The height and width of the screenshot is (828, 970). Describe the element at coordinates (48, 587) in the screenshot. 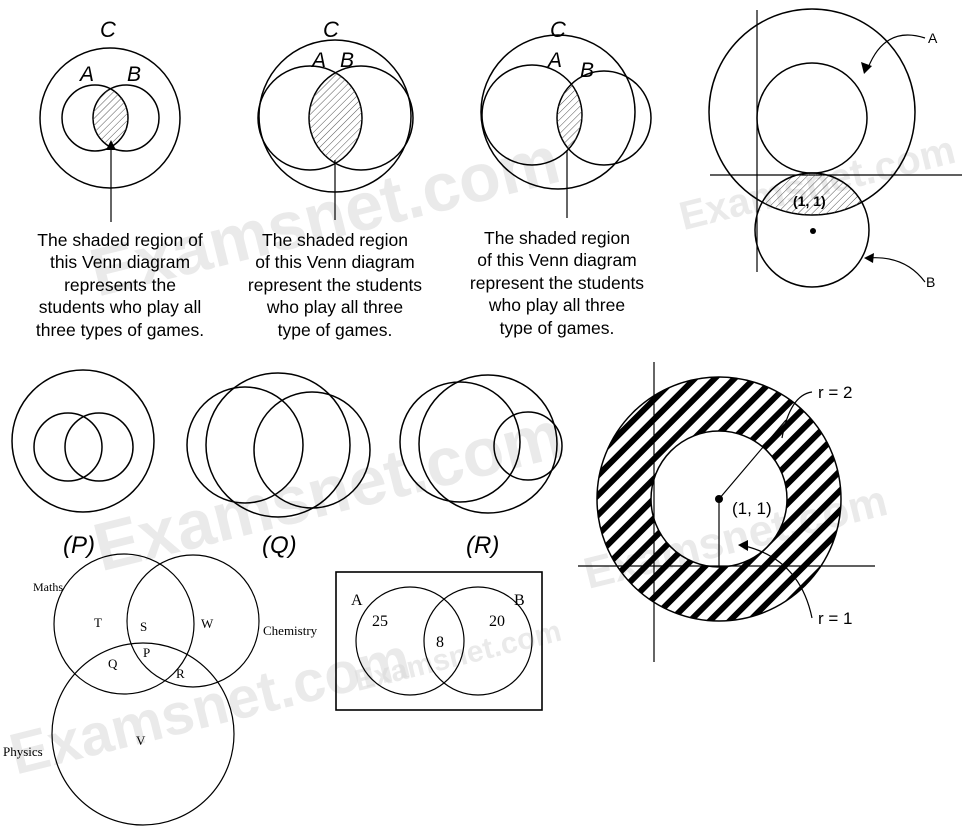

I see `maths-label: Maths` at that location.